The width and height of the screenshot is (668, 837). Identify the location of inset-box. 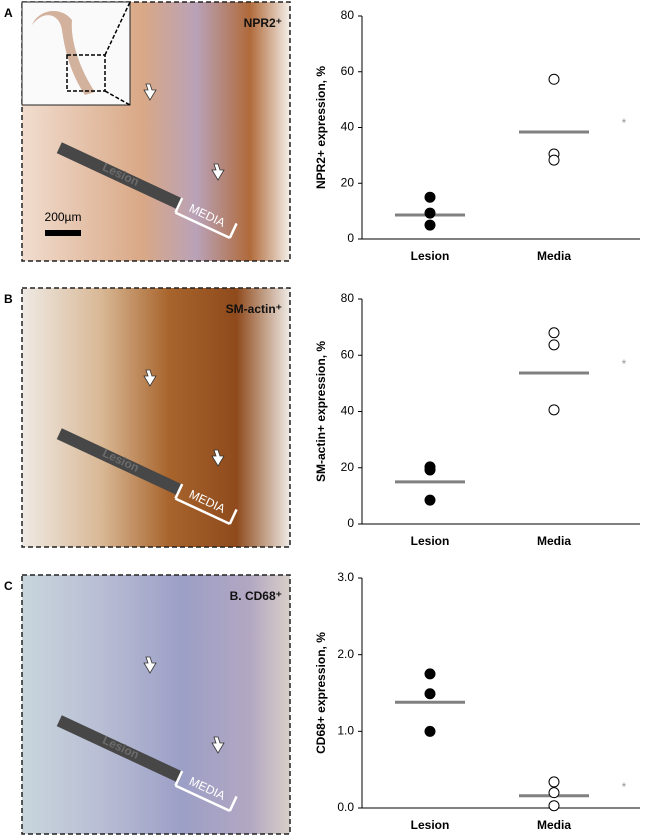
(86, 73).